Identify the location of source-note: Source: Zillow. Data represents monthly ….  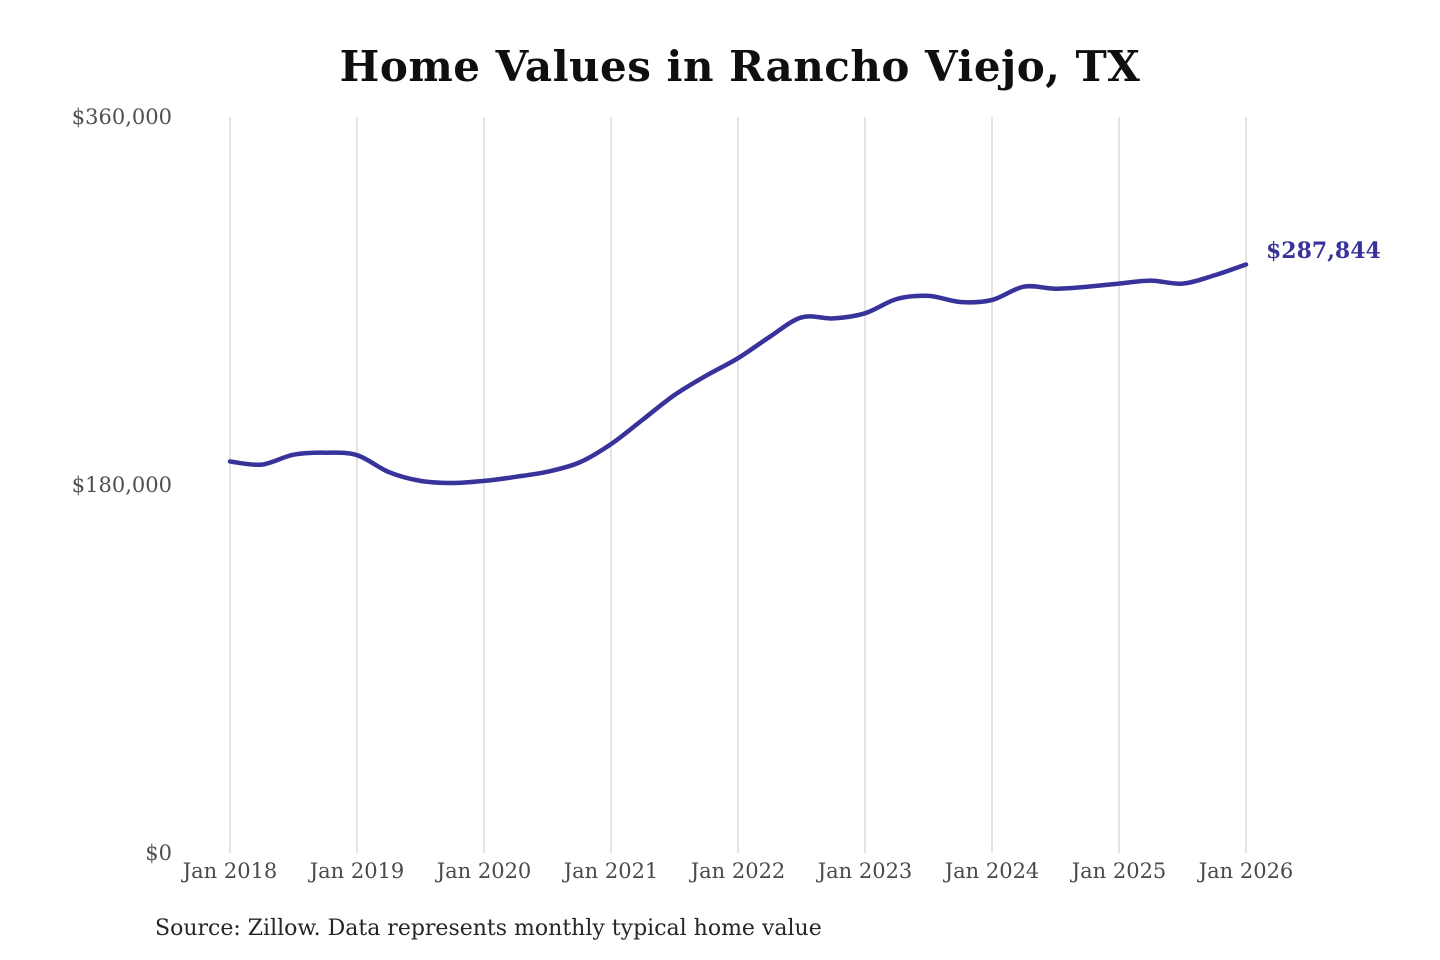
(488, 928).